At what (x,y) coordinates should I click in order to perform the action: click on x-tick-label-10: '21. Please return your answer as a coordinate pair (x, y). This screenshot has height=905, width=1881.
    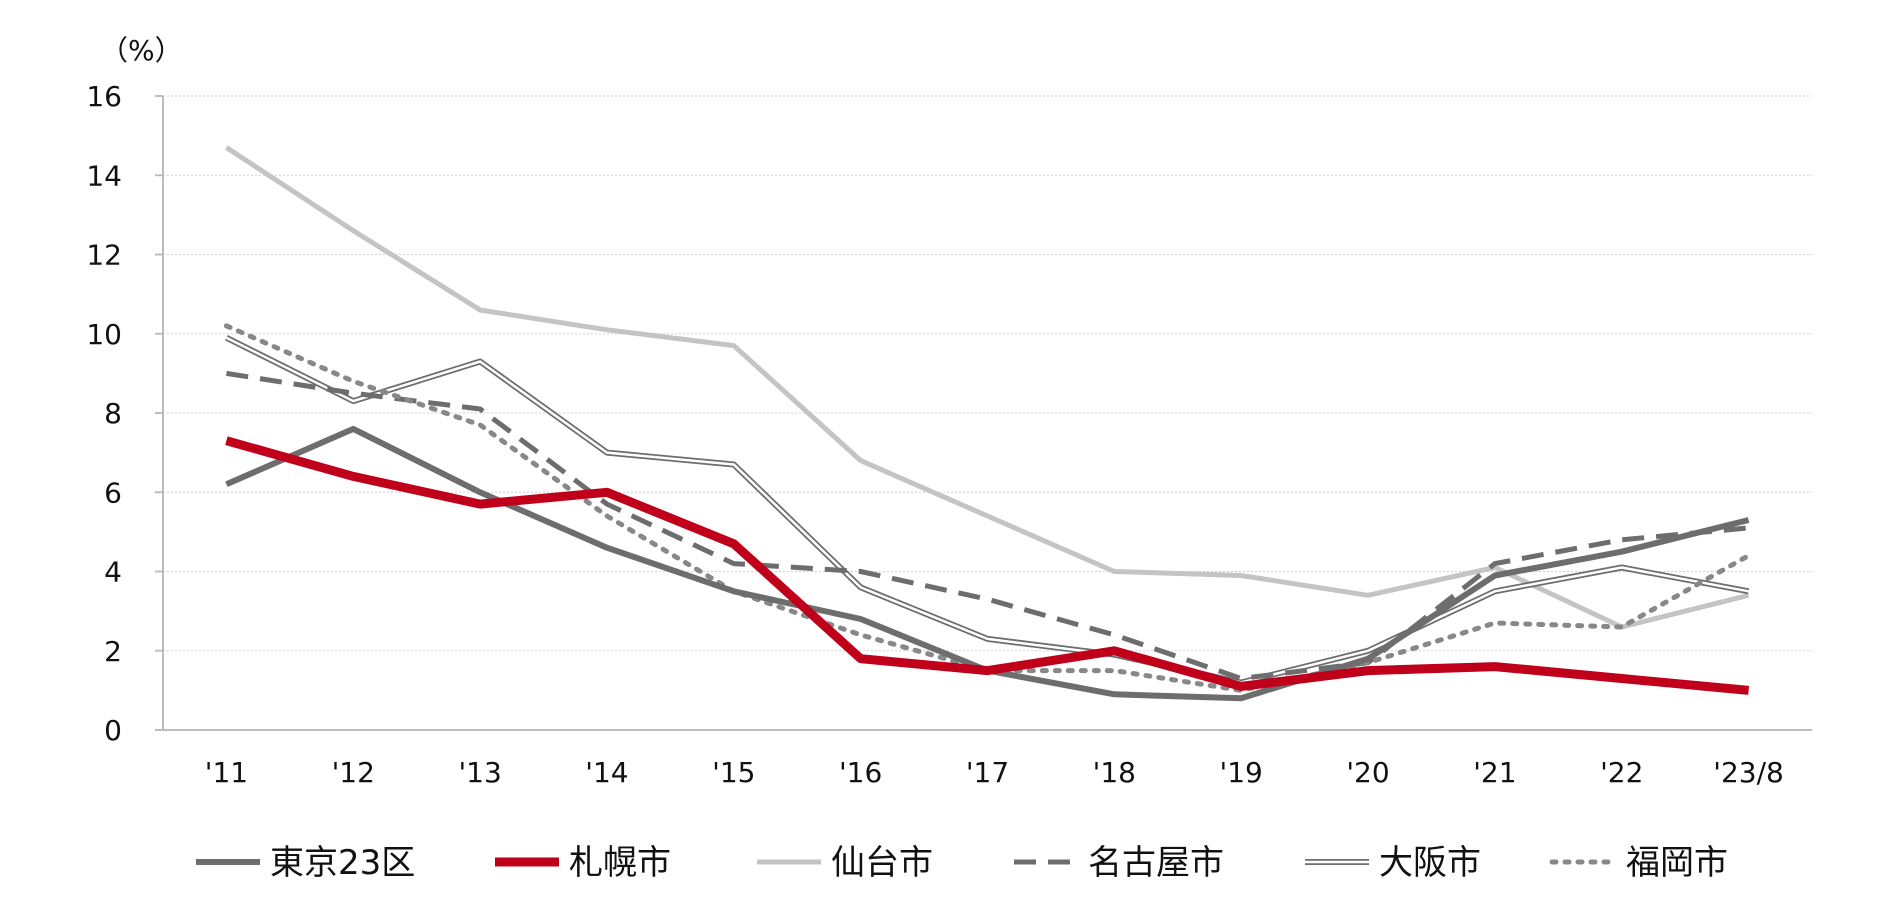
    Looking at the image, I should click on (1494, 772).